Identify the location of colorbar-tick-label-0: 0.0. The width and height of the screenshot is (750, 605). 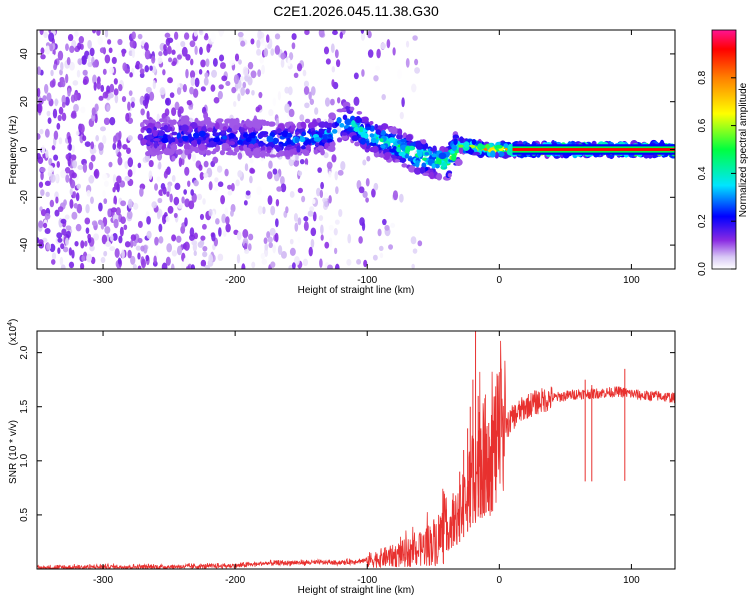
(702, 269).